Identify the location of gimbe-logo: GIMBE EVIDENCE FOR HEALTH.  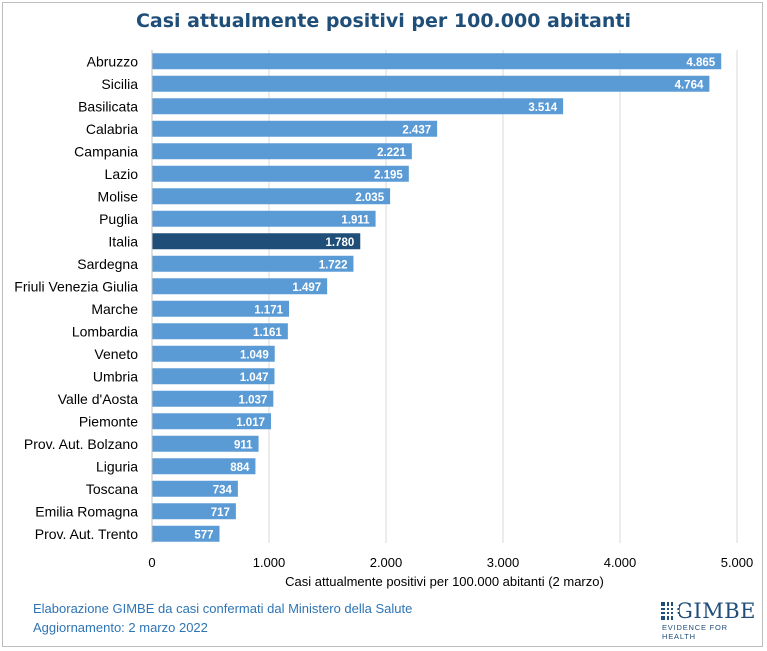
(708, 621).